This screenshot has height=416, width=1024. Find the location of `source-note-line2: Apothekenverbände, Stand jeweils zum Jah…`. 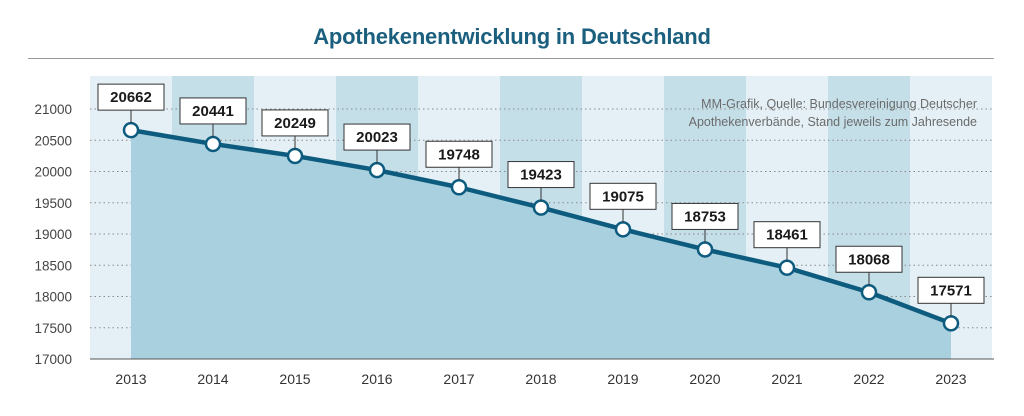

source-note-line2: Apothekenverbände, Stand jeweils zum Jah… is located at coordinates (833, 122).